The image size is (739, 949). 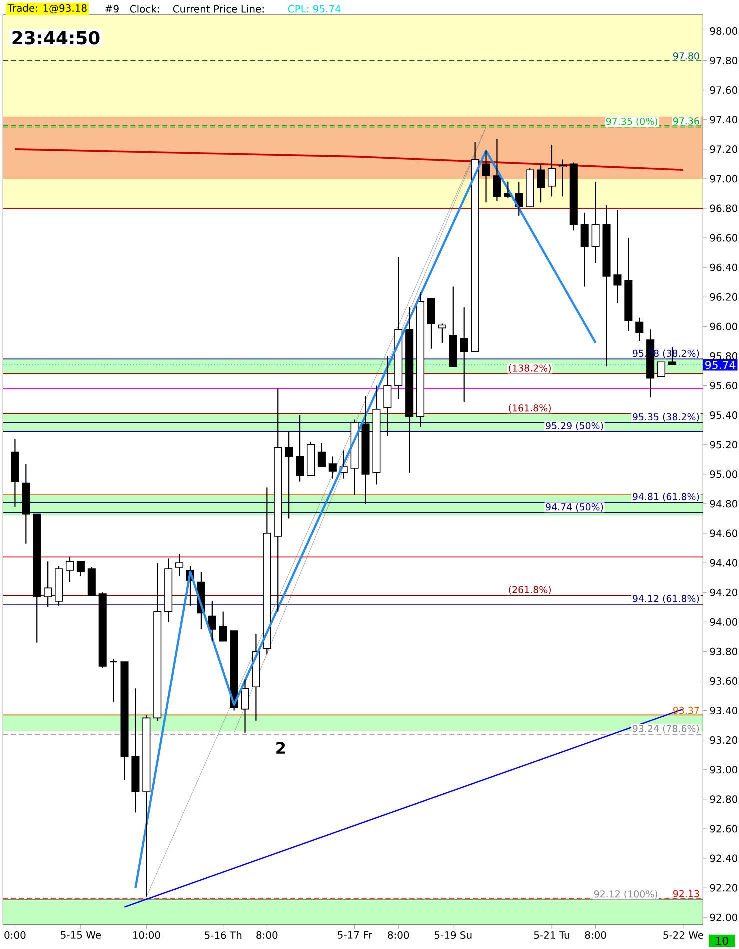 What do you see at coordinates (218, 9) in the screenshot?
I see `text: Current Price Line:` at bounding box center [218, 9].